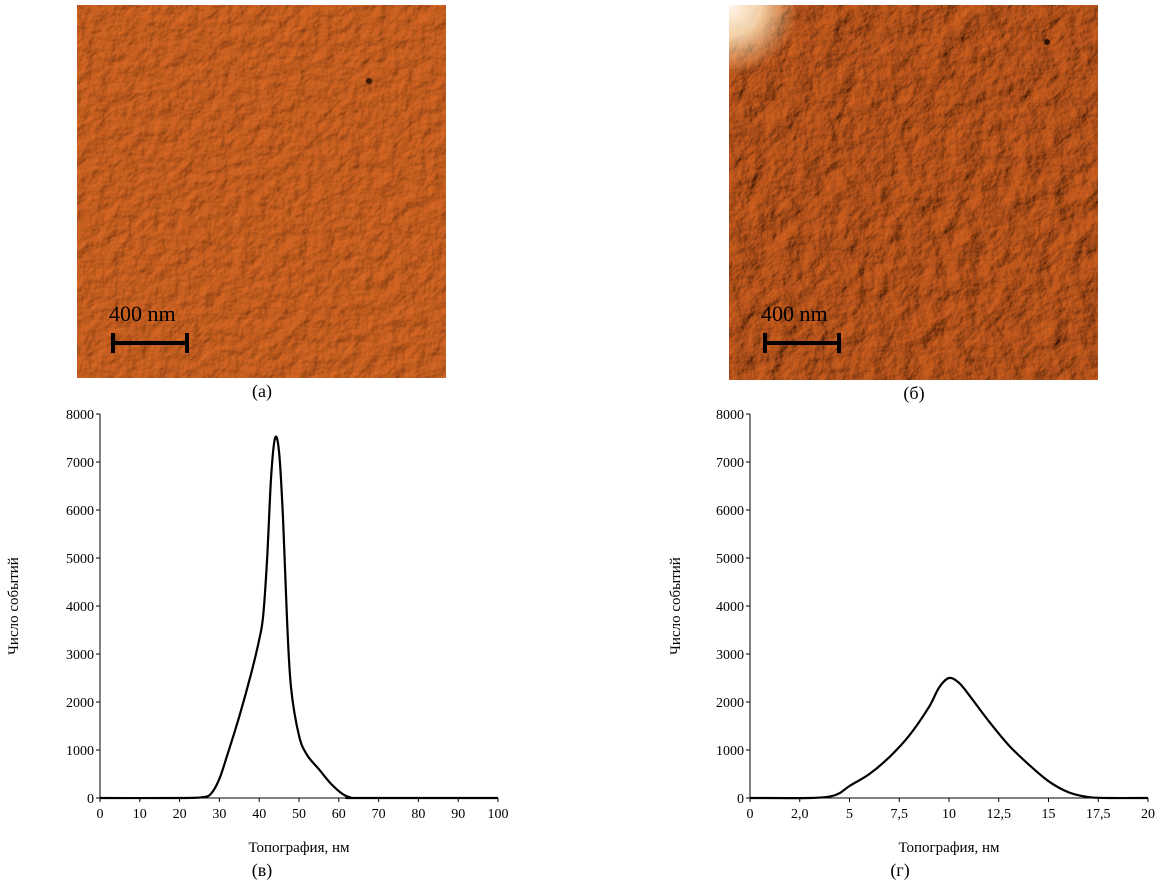 The width and height of the screenshot is (1165, 883). I want to click on bright-corner, so click(764, 40).